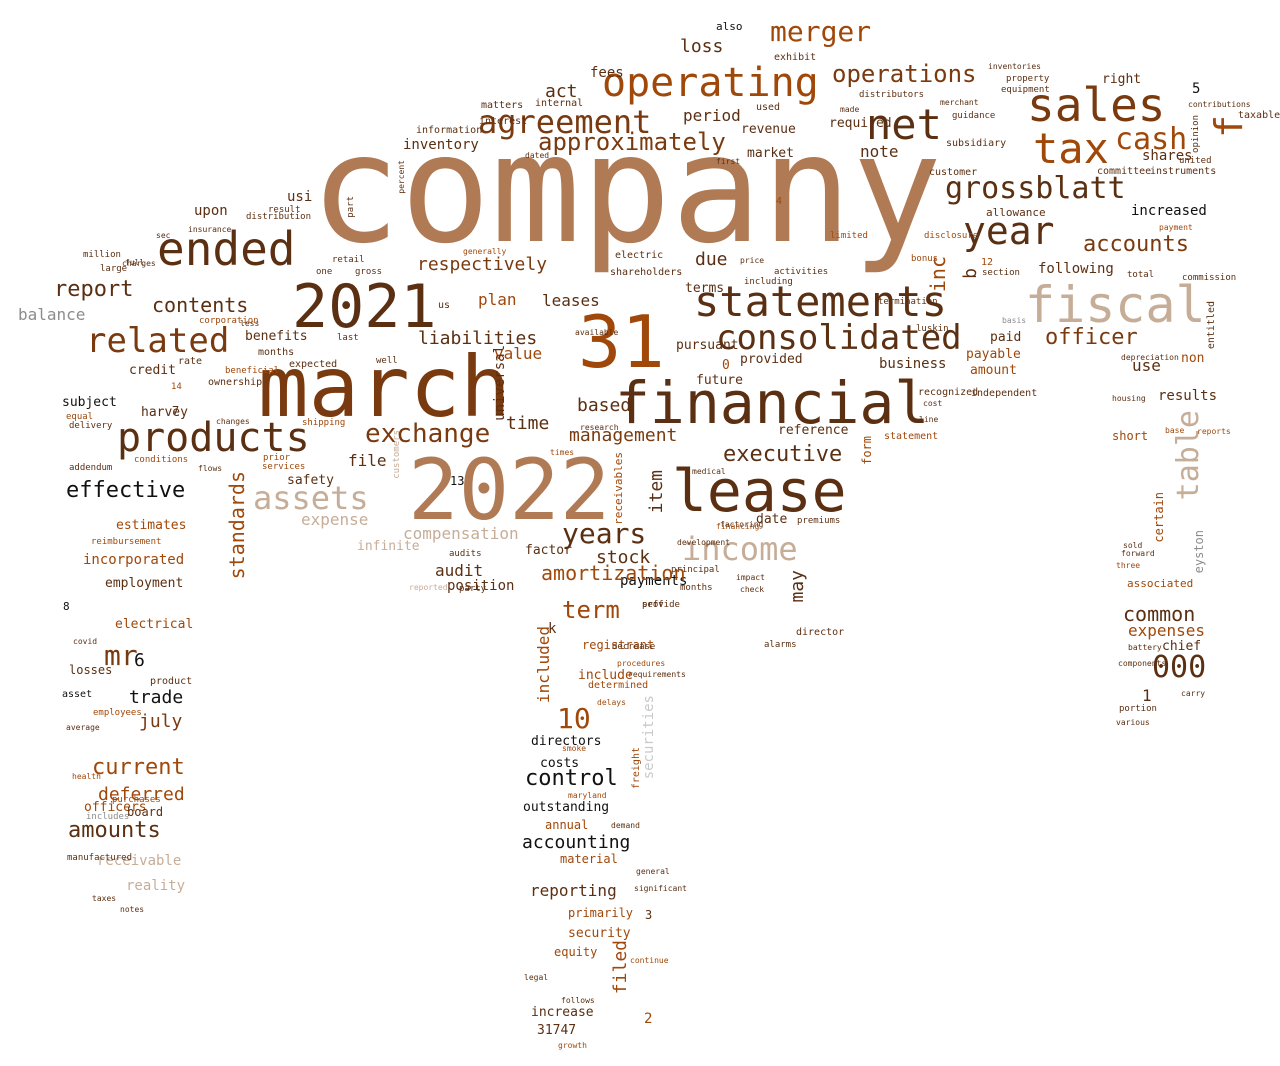 The width and height of the screenshot is (1280, 1066). What do you see at coordinates (892, 95) in the screenshot?
I see `cloud-word: distributors` at bounding box center [892, 95].